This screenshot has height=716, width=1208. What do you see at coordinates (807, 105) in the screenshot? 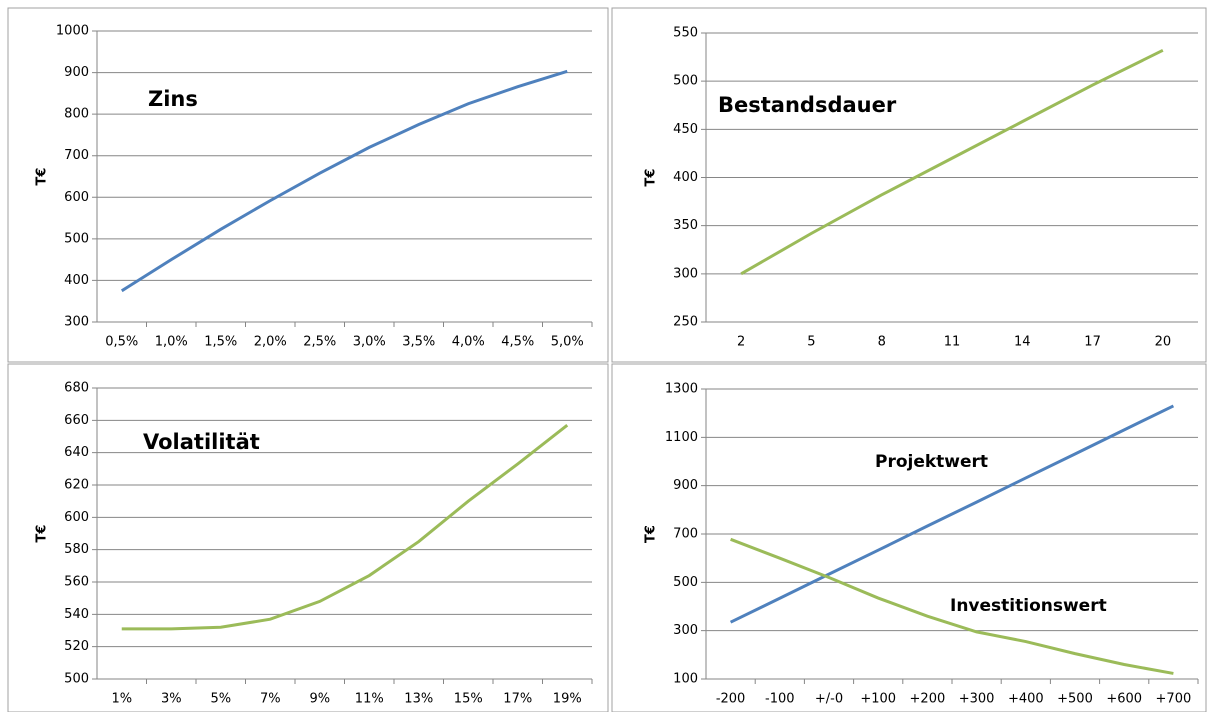
I see `chart-title: Bestandsdauer` at bounding box center [807, 105].